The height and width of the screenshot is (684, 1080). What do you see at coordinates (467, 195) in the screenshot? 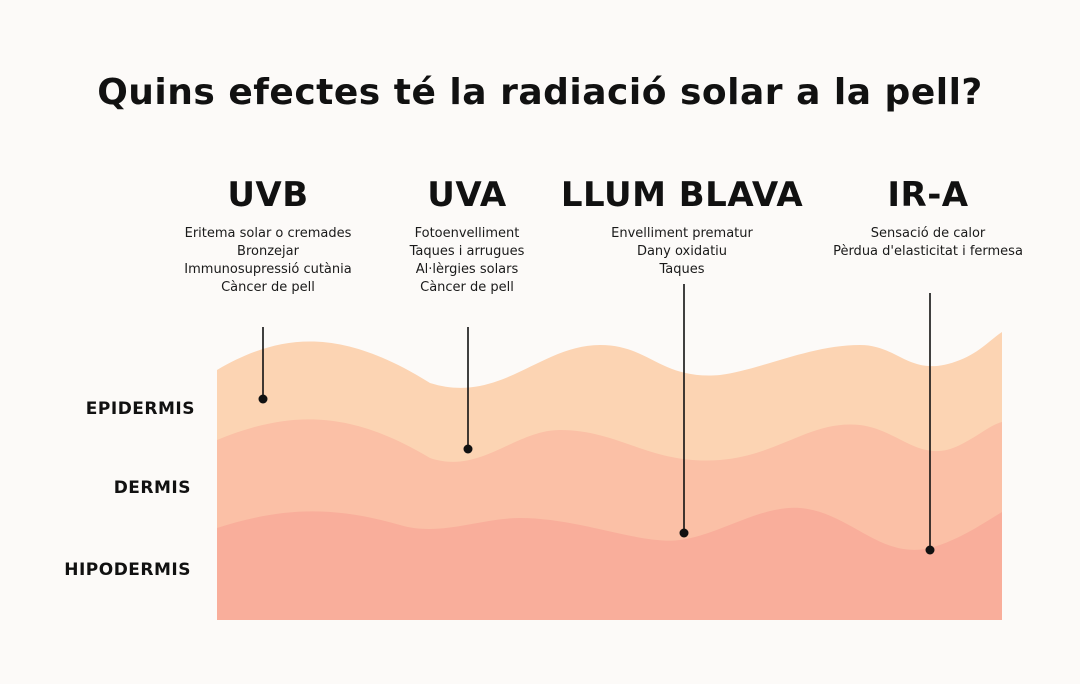
I see `radiation-uva-name: UVA` at bounding box center [467, 195].